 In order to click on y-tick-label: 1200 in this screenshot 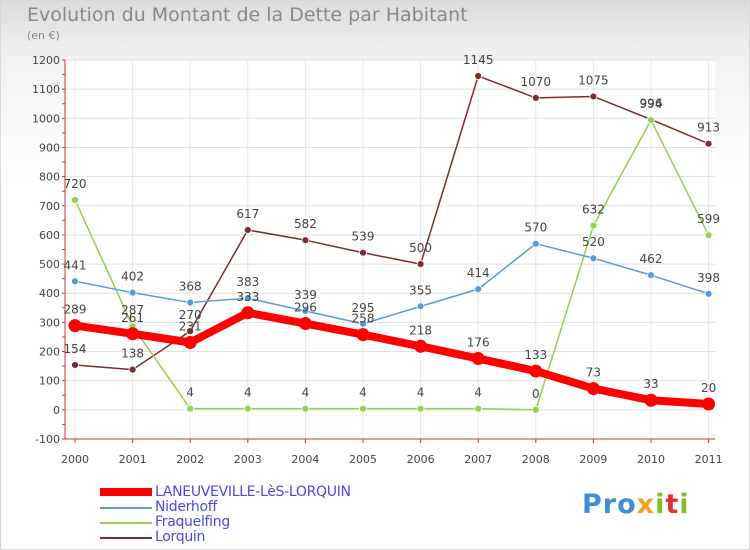, I will do `click(46, 60)`.